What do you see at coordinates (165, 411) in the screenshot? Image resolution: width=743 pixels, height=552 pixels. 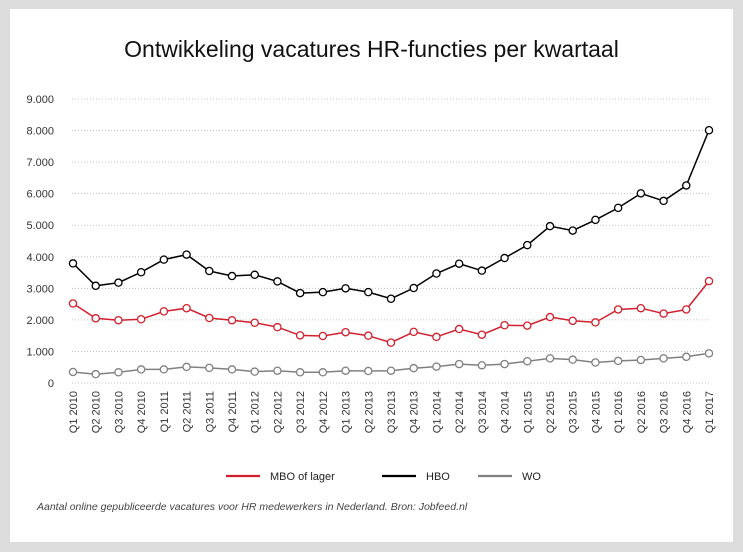 I see `x-tick-label: Q1 2011` at bounding box center [165, 411].